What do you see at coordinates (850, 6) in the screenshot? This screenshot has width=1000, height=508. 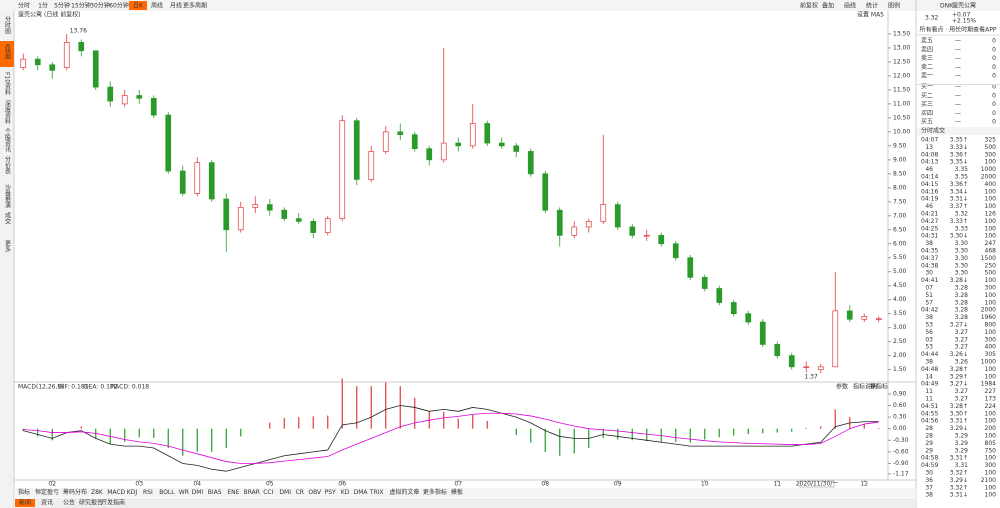 I see `tool-button: 画线` at bounding box center [850, 6].